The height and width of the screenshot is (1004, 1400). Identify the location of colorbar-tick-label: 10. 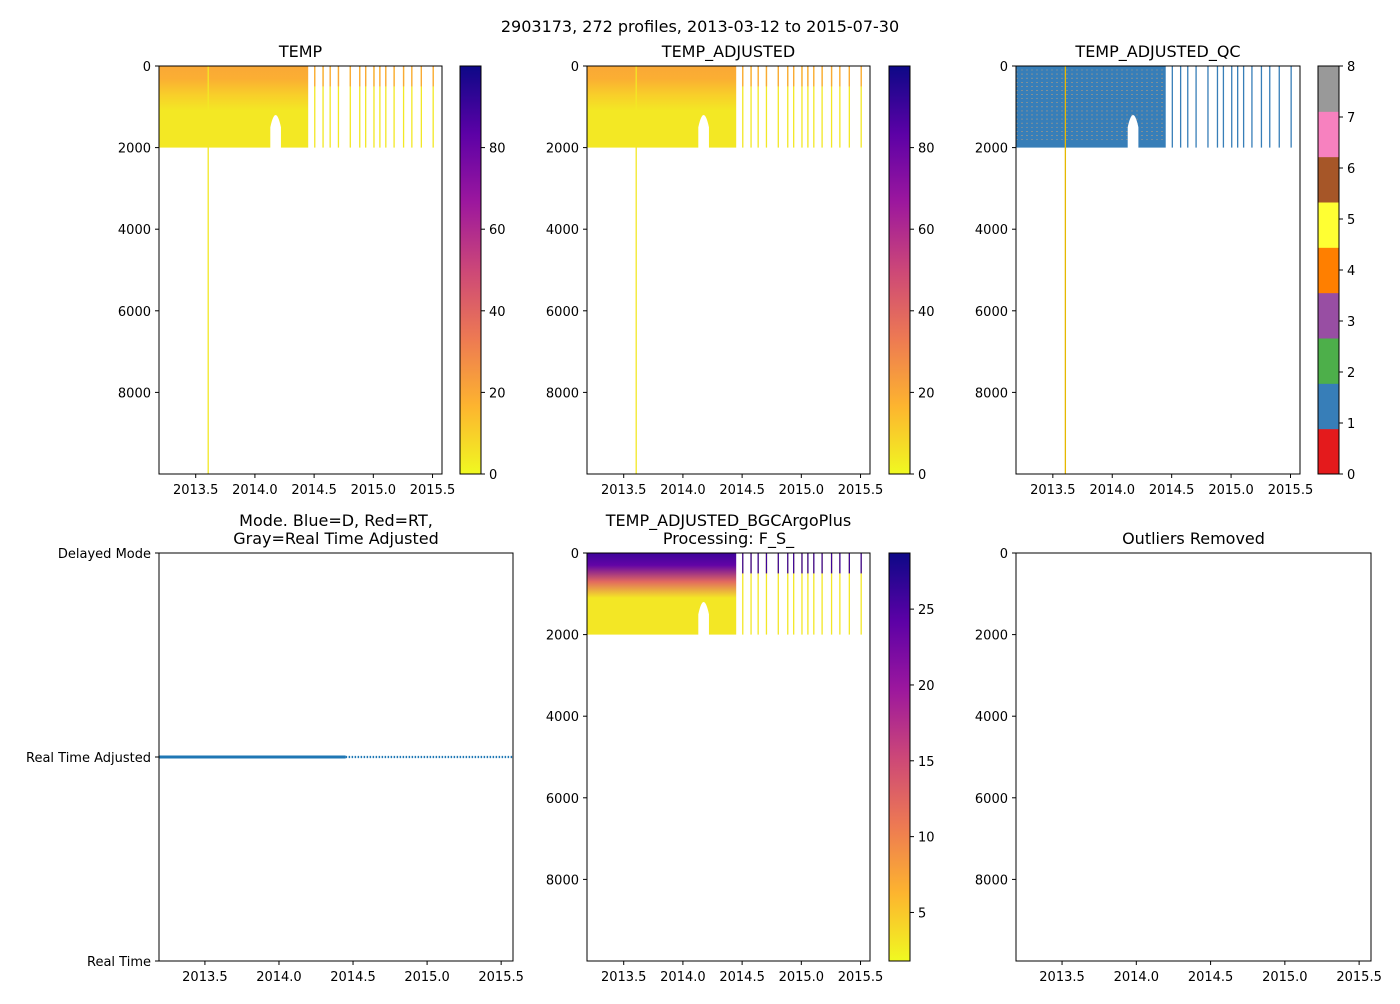
(926, 838).